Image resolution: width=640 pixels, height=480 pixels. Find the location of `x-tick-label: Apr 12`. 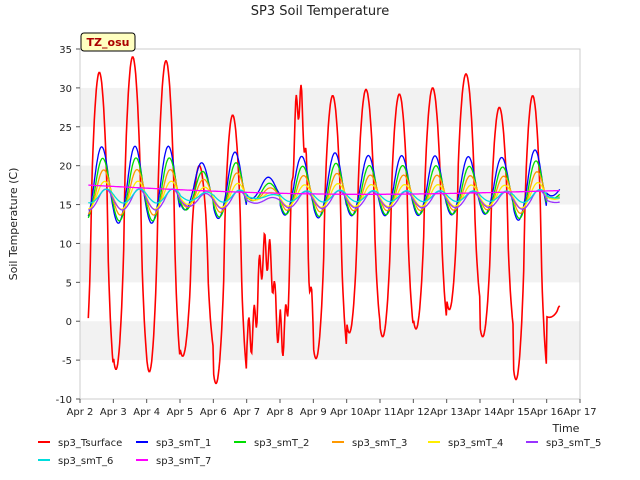

x-tick-label: Apr 12 is located at coordinates (413, 412).